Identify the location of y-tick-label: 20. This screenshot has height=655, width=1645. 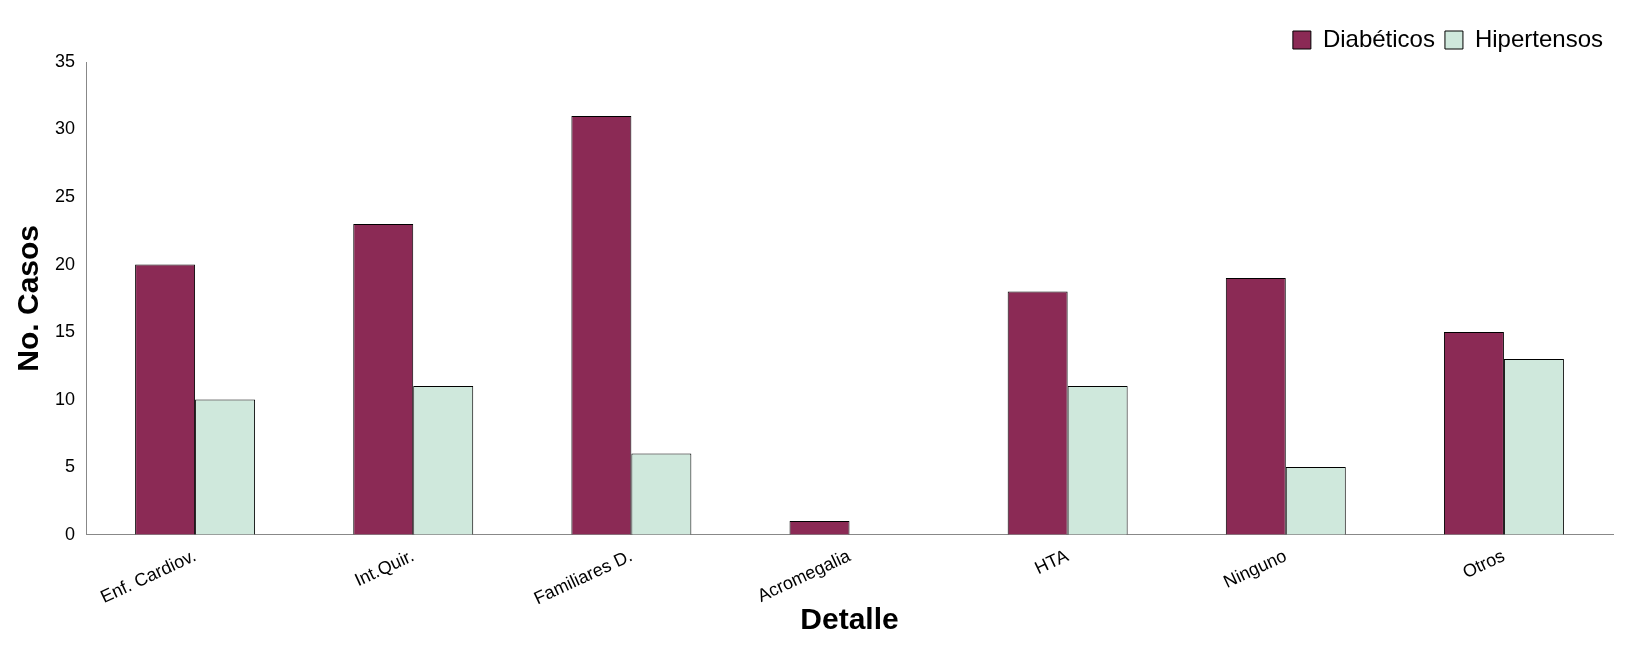
(65, 263).